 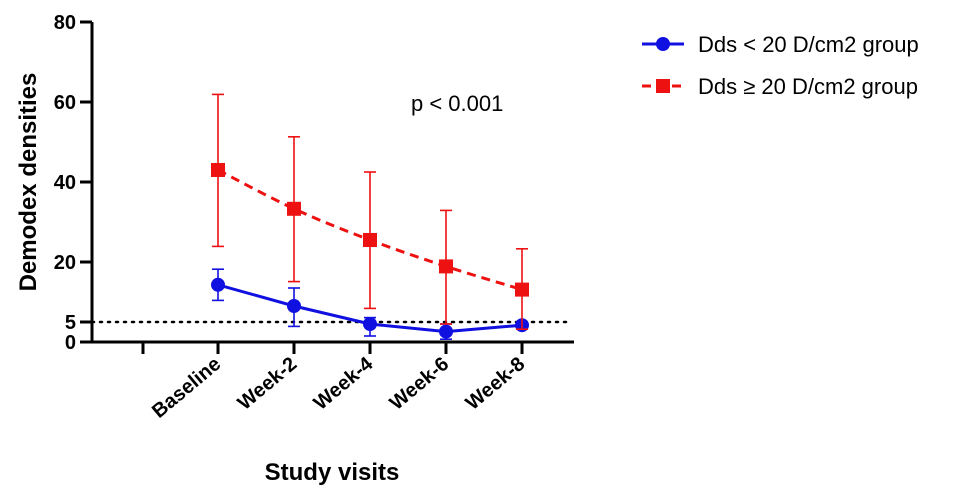 What do you see at coordinates (663, 44) in the screenshot?
I see `legend-marker-circle` at bounding box center [663, 44].